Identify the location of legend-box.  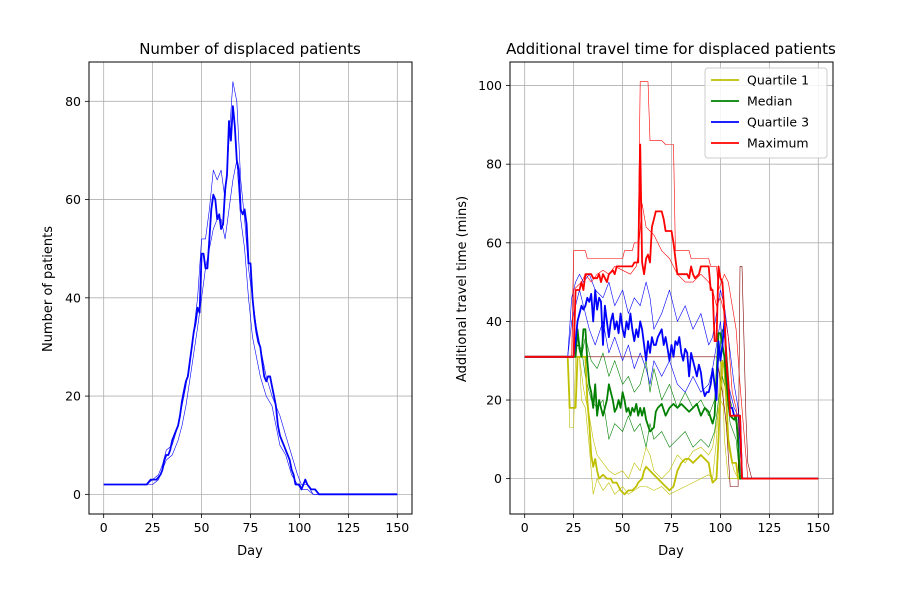
(766, 113).